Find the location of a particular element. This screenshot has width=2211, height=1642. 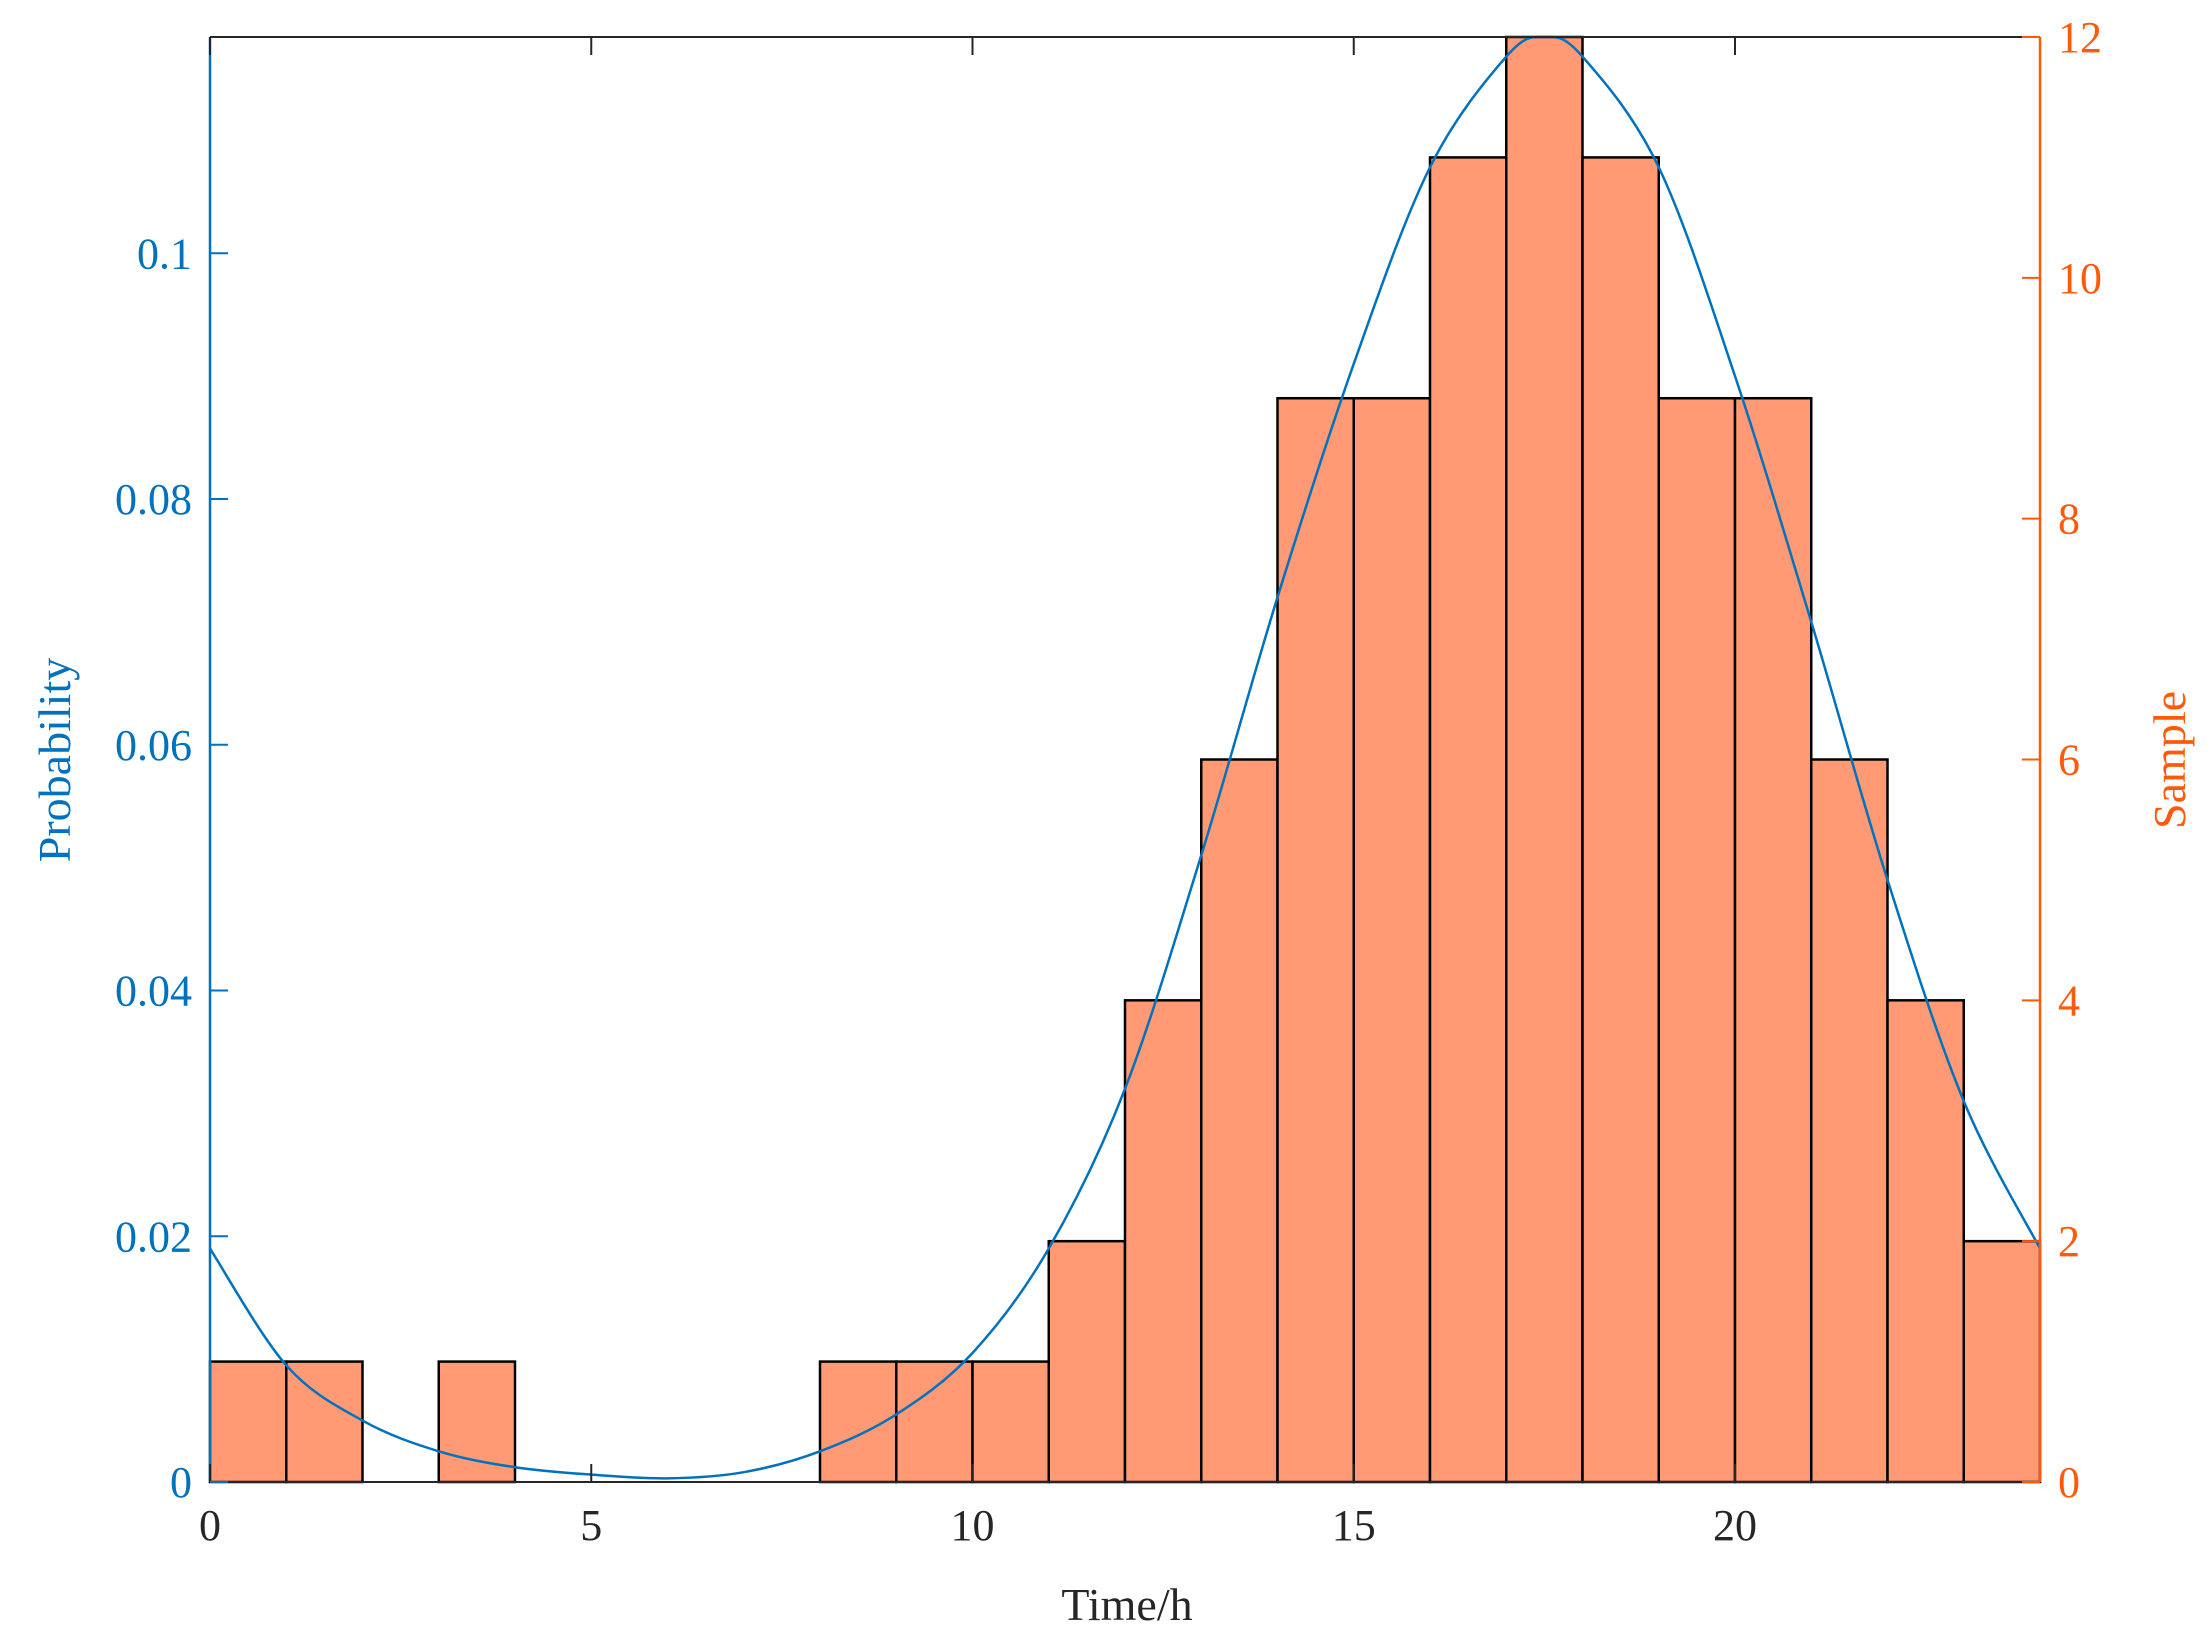

x-axis-title: Time/h is located at coordinates (1126, 1604).